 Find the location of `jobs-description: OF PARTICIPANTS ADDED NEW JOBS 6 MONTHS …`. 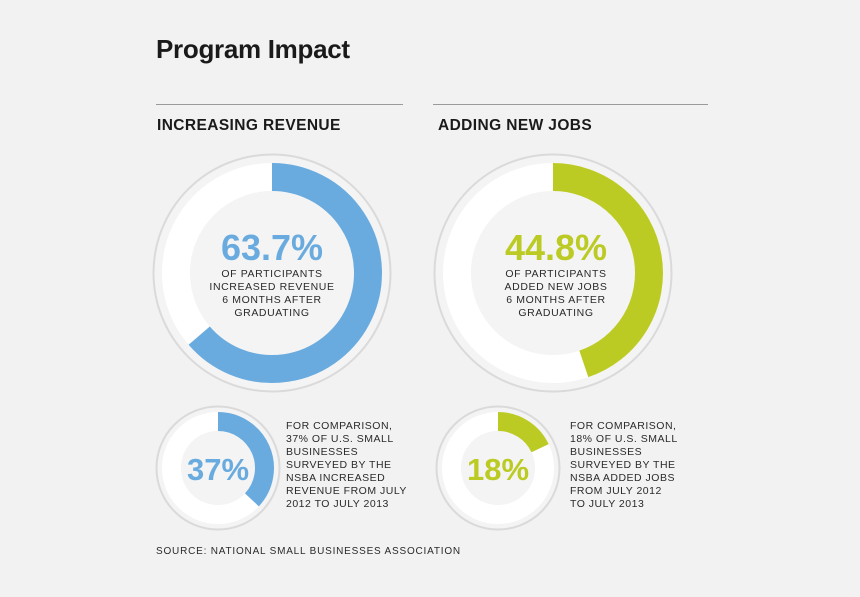

jobs-description: OF PARTICIPANTS ADDED NEW JOBS 6 MONTHS … is located at coordinates (556, 293).